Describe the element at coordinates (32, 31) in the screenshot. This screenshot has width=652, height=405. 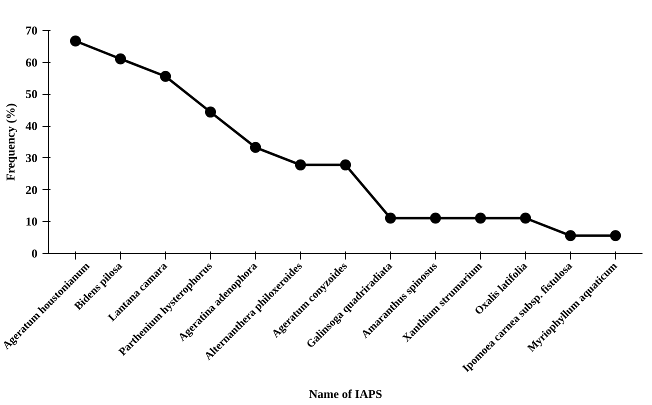
I see `y-tick-label: 70` at that location.